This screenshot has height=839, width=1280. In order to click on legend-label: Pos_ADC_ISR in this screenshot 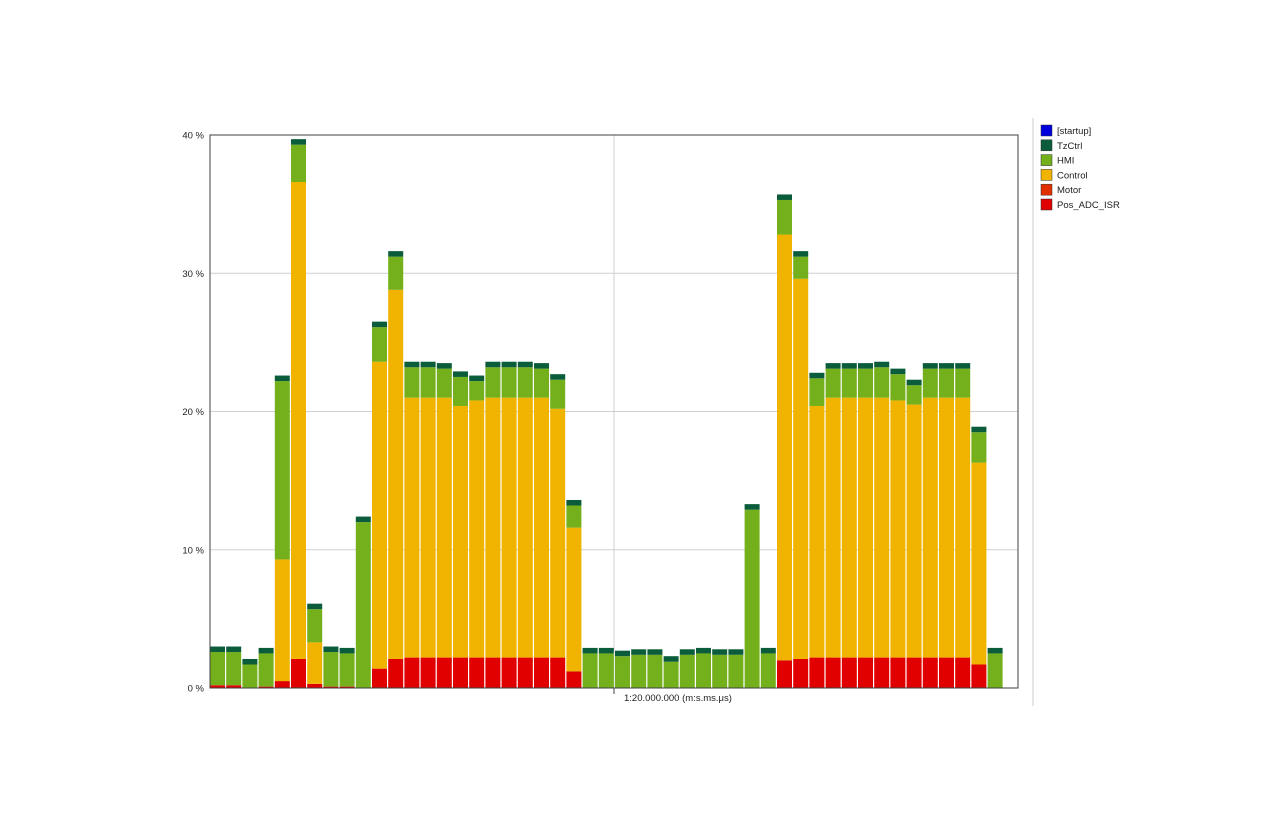, I will do `click(1088, 205)`.